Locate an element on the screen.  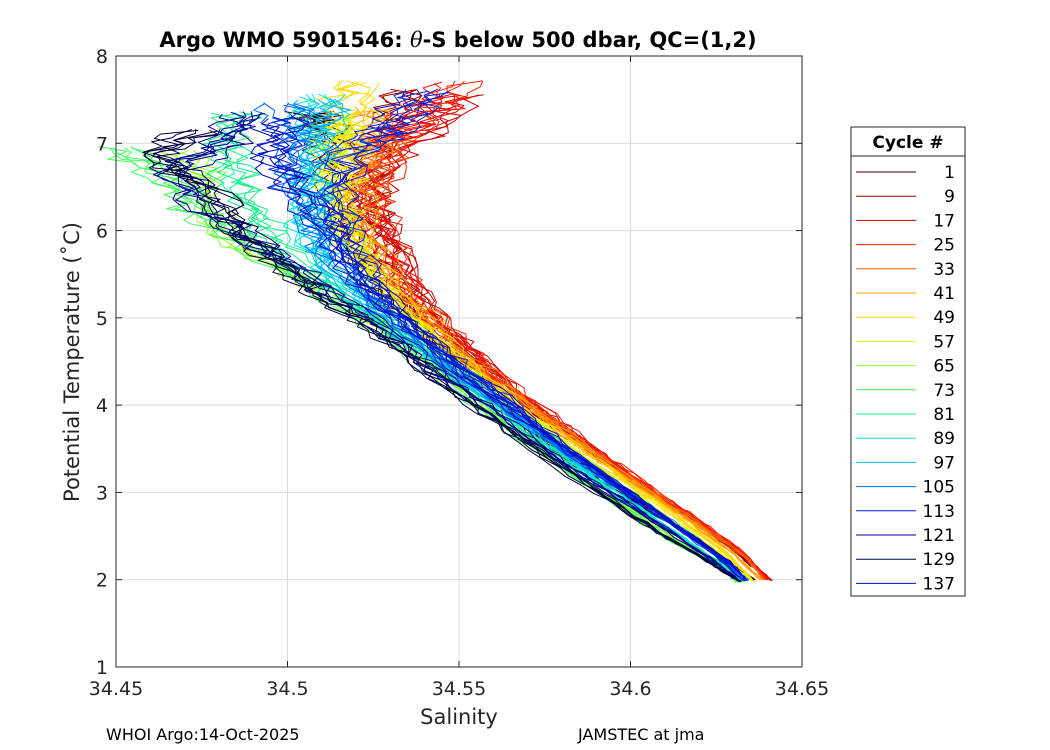
footer-right-credit: JAMSTEC at jma is located at coordinates (641, 734).